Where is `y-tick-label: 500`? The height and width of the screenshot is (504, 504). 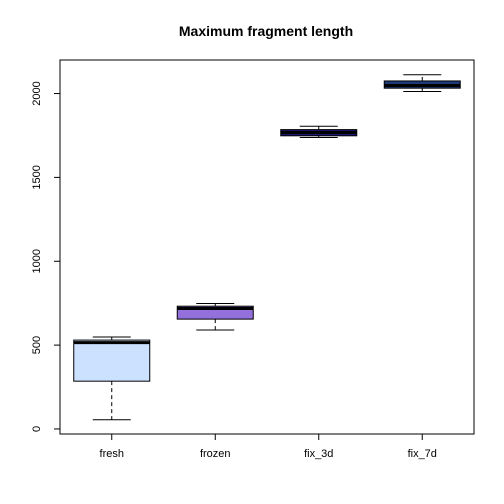 y-tick-label: 500 is located at coordinates (37, 345).